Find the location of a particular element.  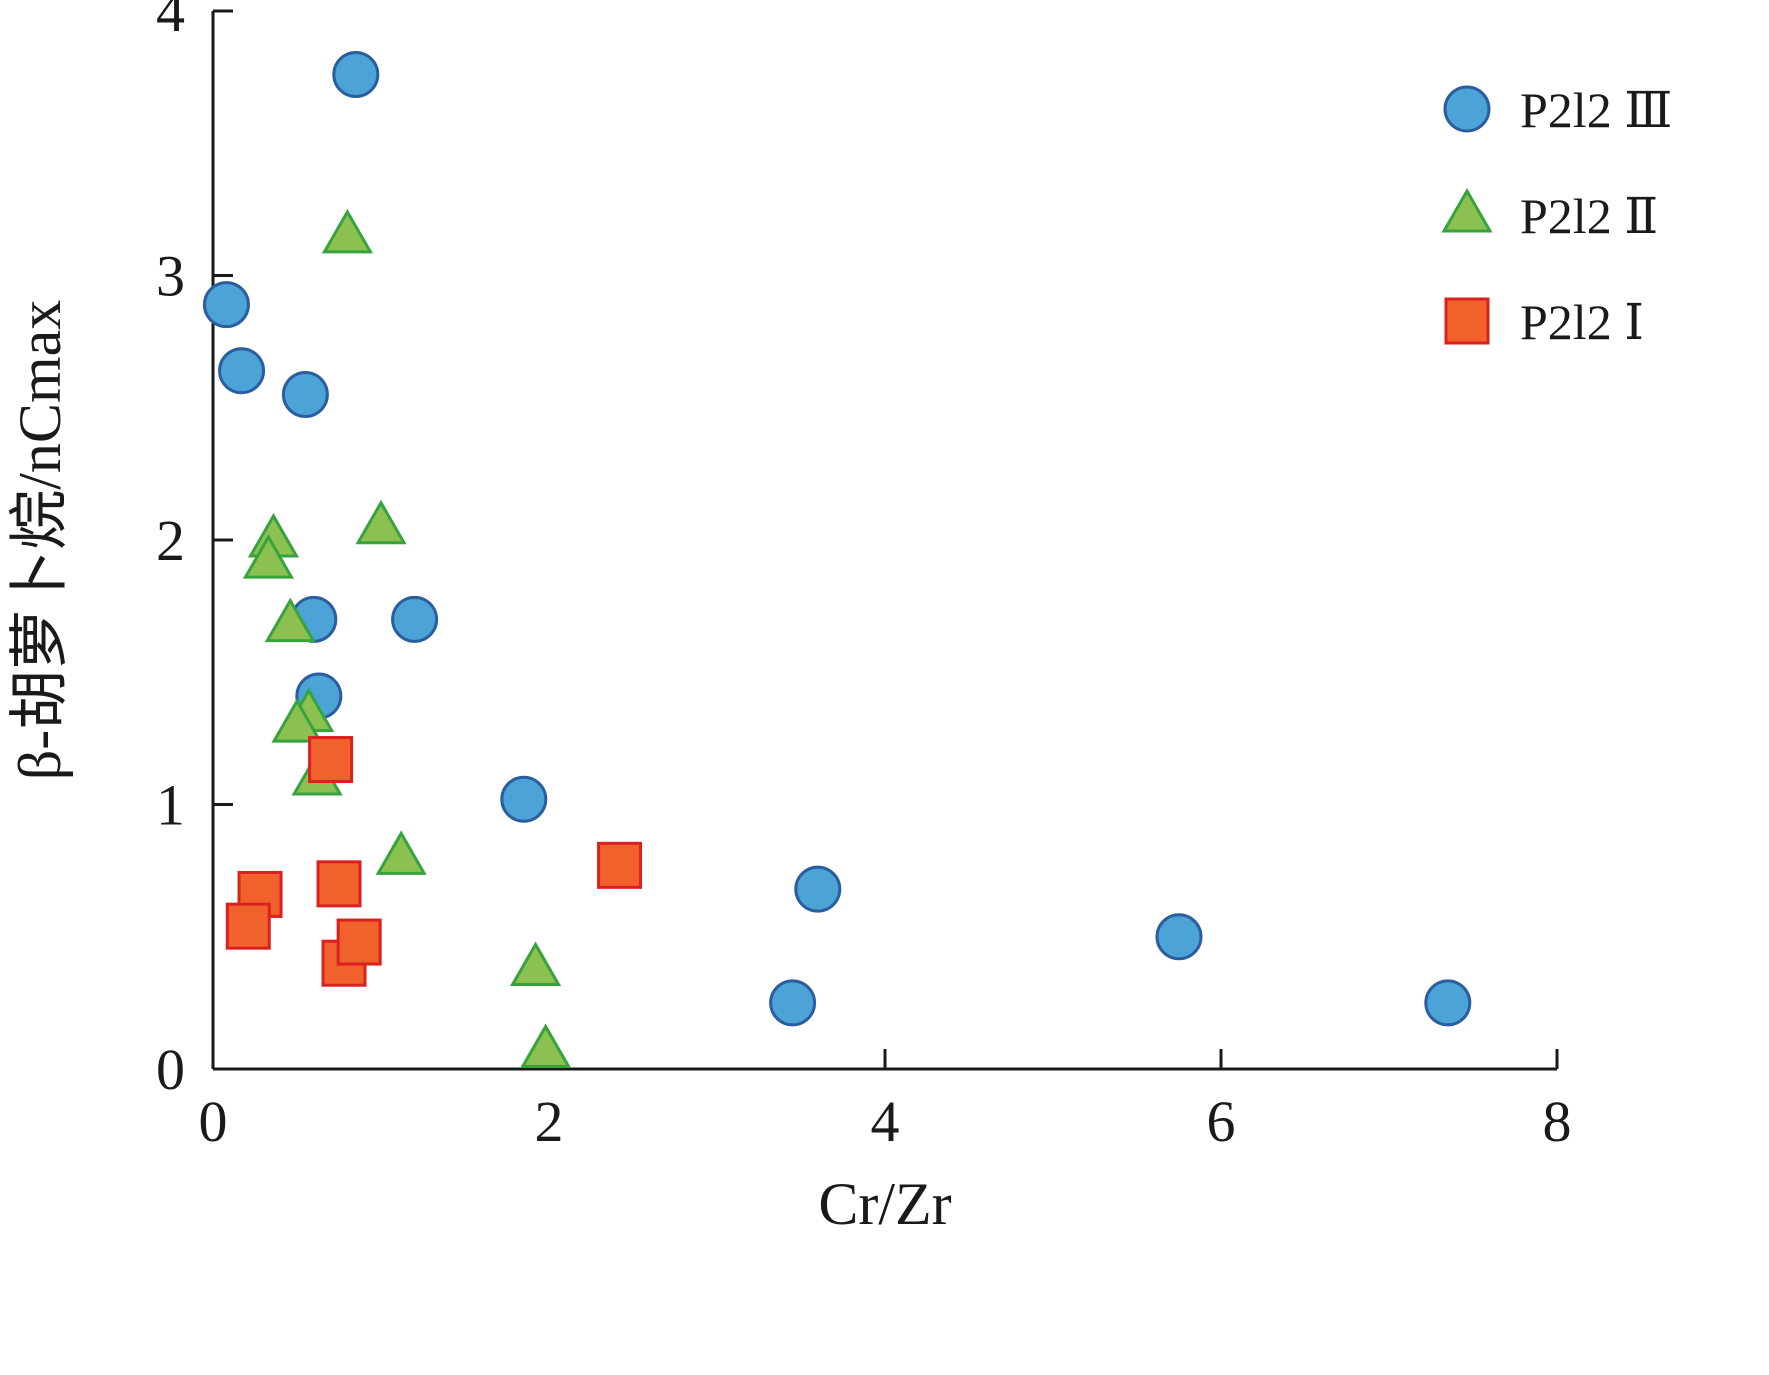

legend-square-marker is located at coordinates (1467, 321).